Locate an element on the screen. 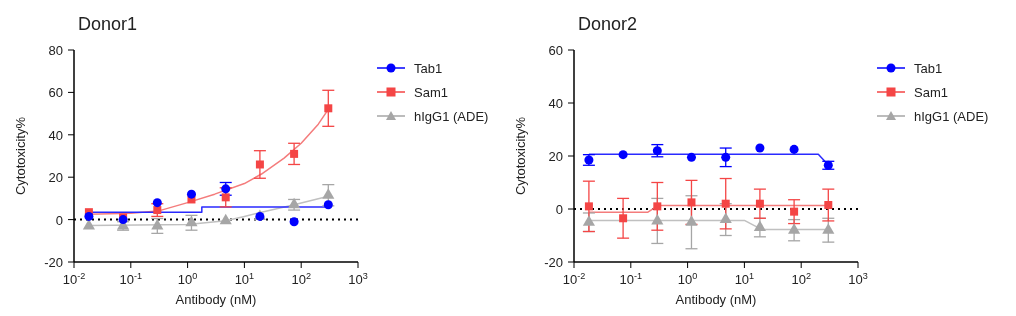 This screenshot has height=316, width=1016. chart-title: Donor2 is located at coordinates (608, 24).